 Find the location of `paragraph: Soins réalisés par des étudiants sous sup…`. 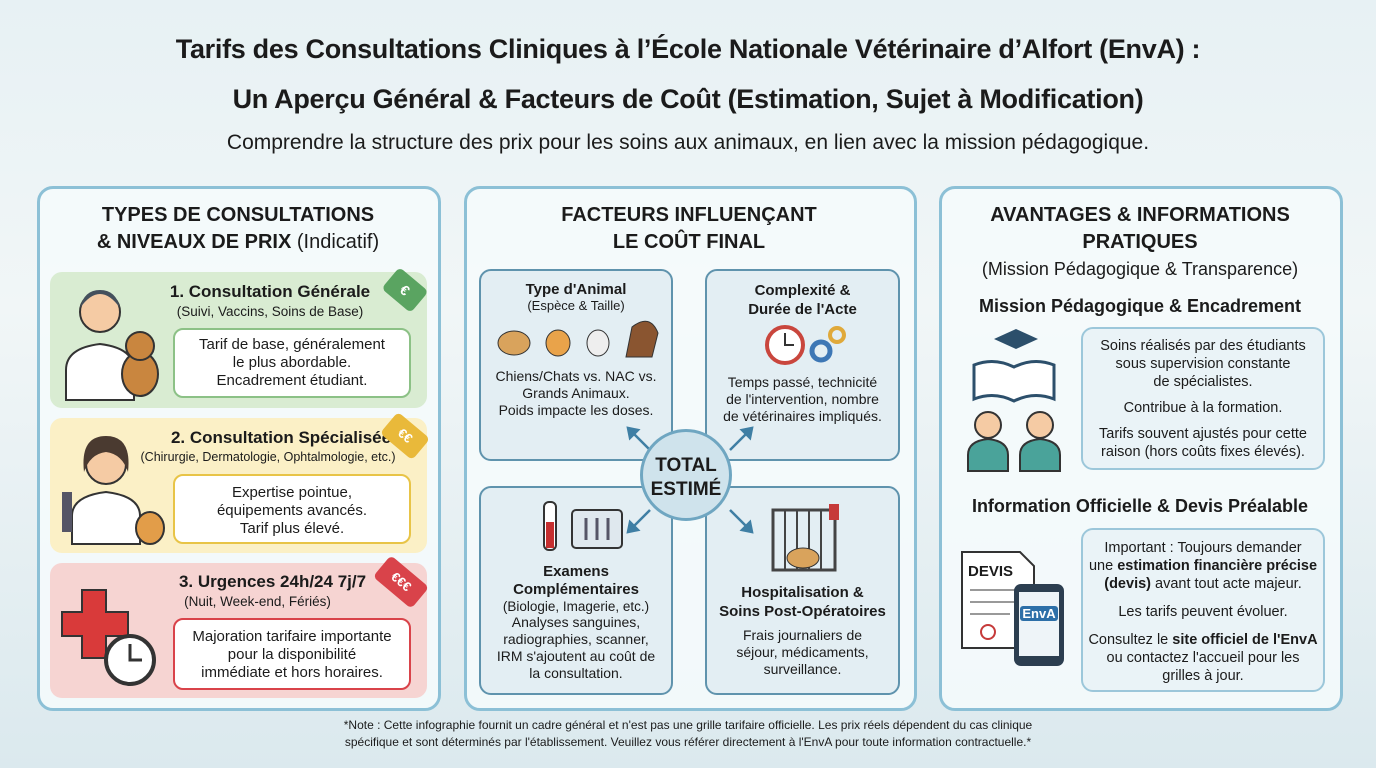

paragraph: Soins réalisés par des étudiants sous sup… is located at coordinates (1203, 364).